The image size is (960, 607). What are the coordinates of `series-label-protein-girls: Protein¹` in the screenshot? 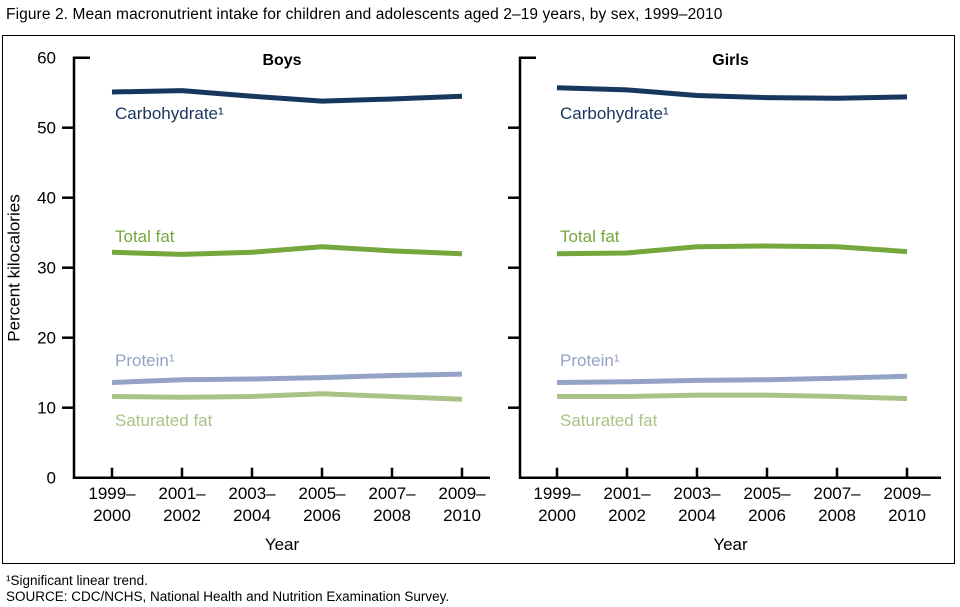 It's located at (590, 360).